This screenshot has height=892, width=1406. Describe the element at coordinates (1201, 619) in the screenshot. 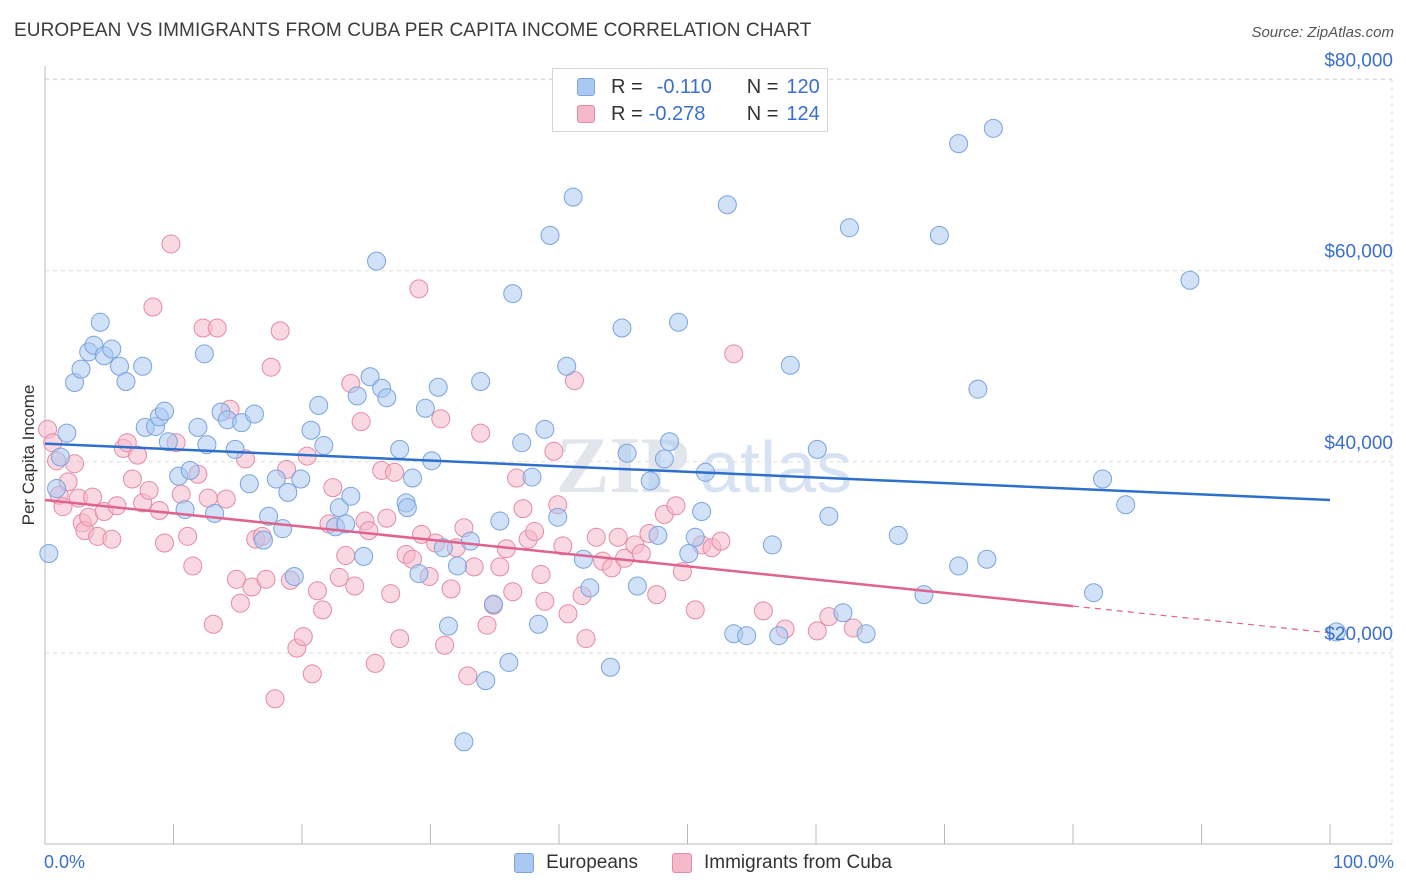

I see `trend-line-cuba-extrapolated` at that location.